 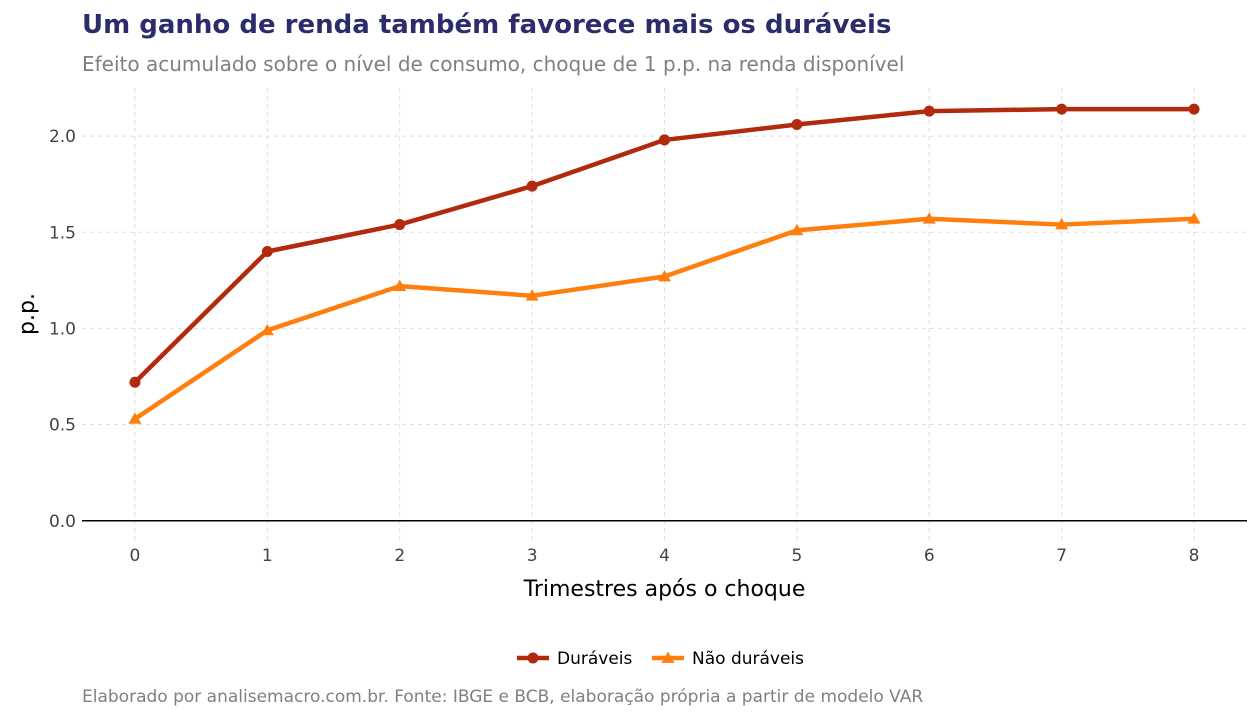 I want to click on y-tick-label: 0.0, so click(x=62, y=522).